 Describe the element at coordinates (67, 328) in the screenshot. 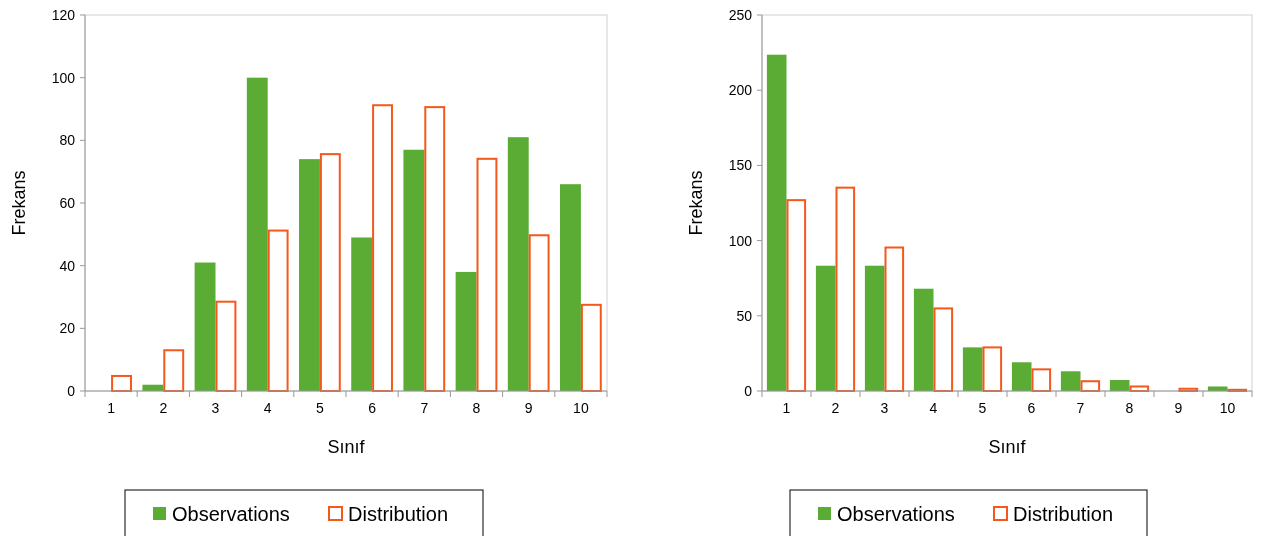

I see `y-tick-label: 20` at that location.